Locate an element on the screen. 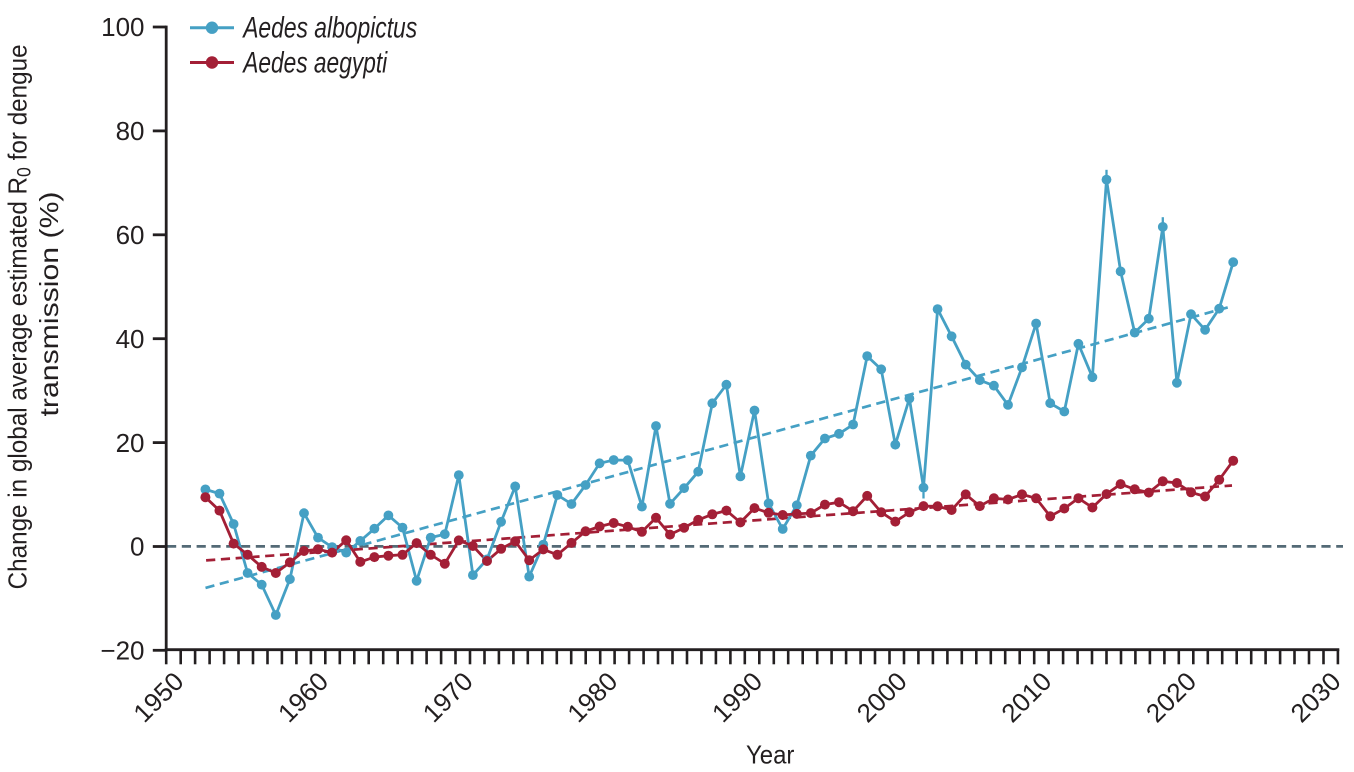  svg-text: transmission (%) is located at coordinates (49, 304).